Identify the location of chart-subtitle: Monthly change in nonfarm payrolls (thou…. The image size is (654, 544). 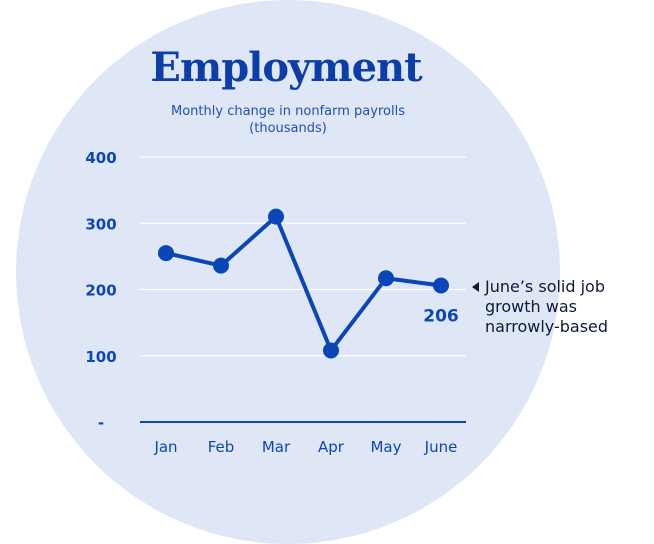
(288, 120).